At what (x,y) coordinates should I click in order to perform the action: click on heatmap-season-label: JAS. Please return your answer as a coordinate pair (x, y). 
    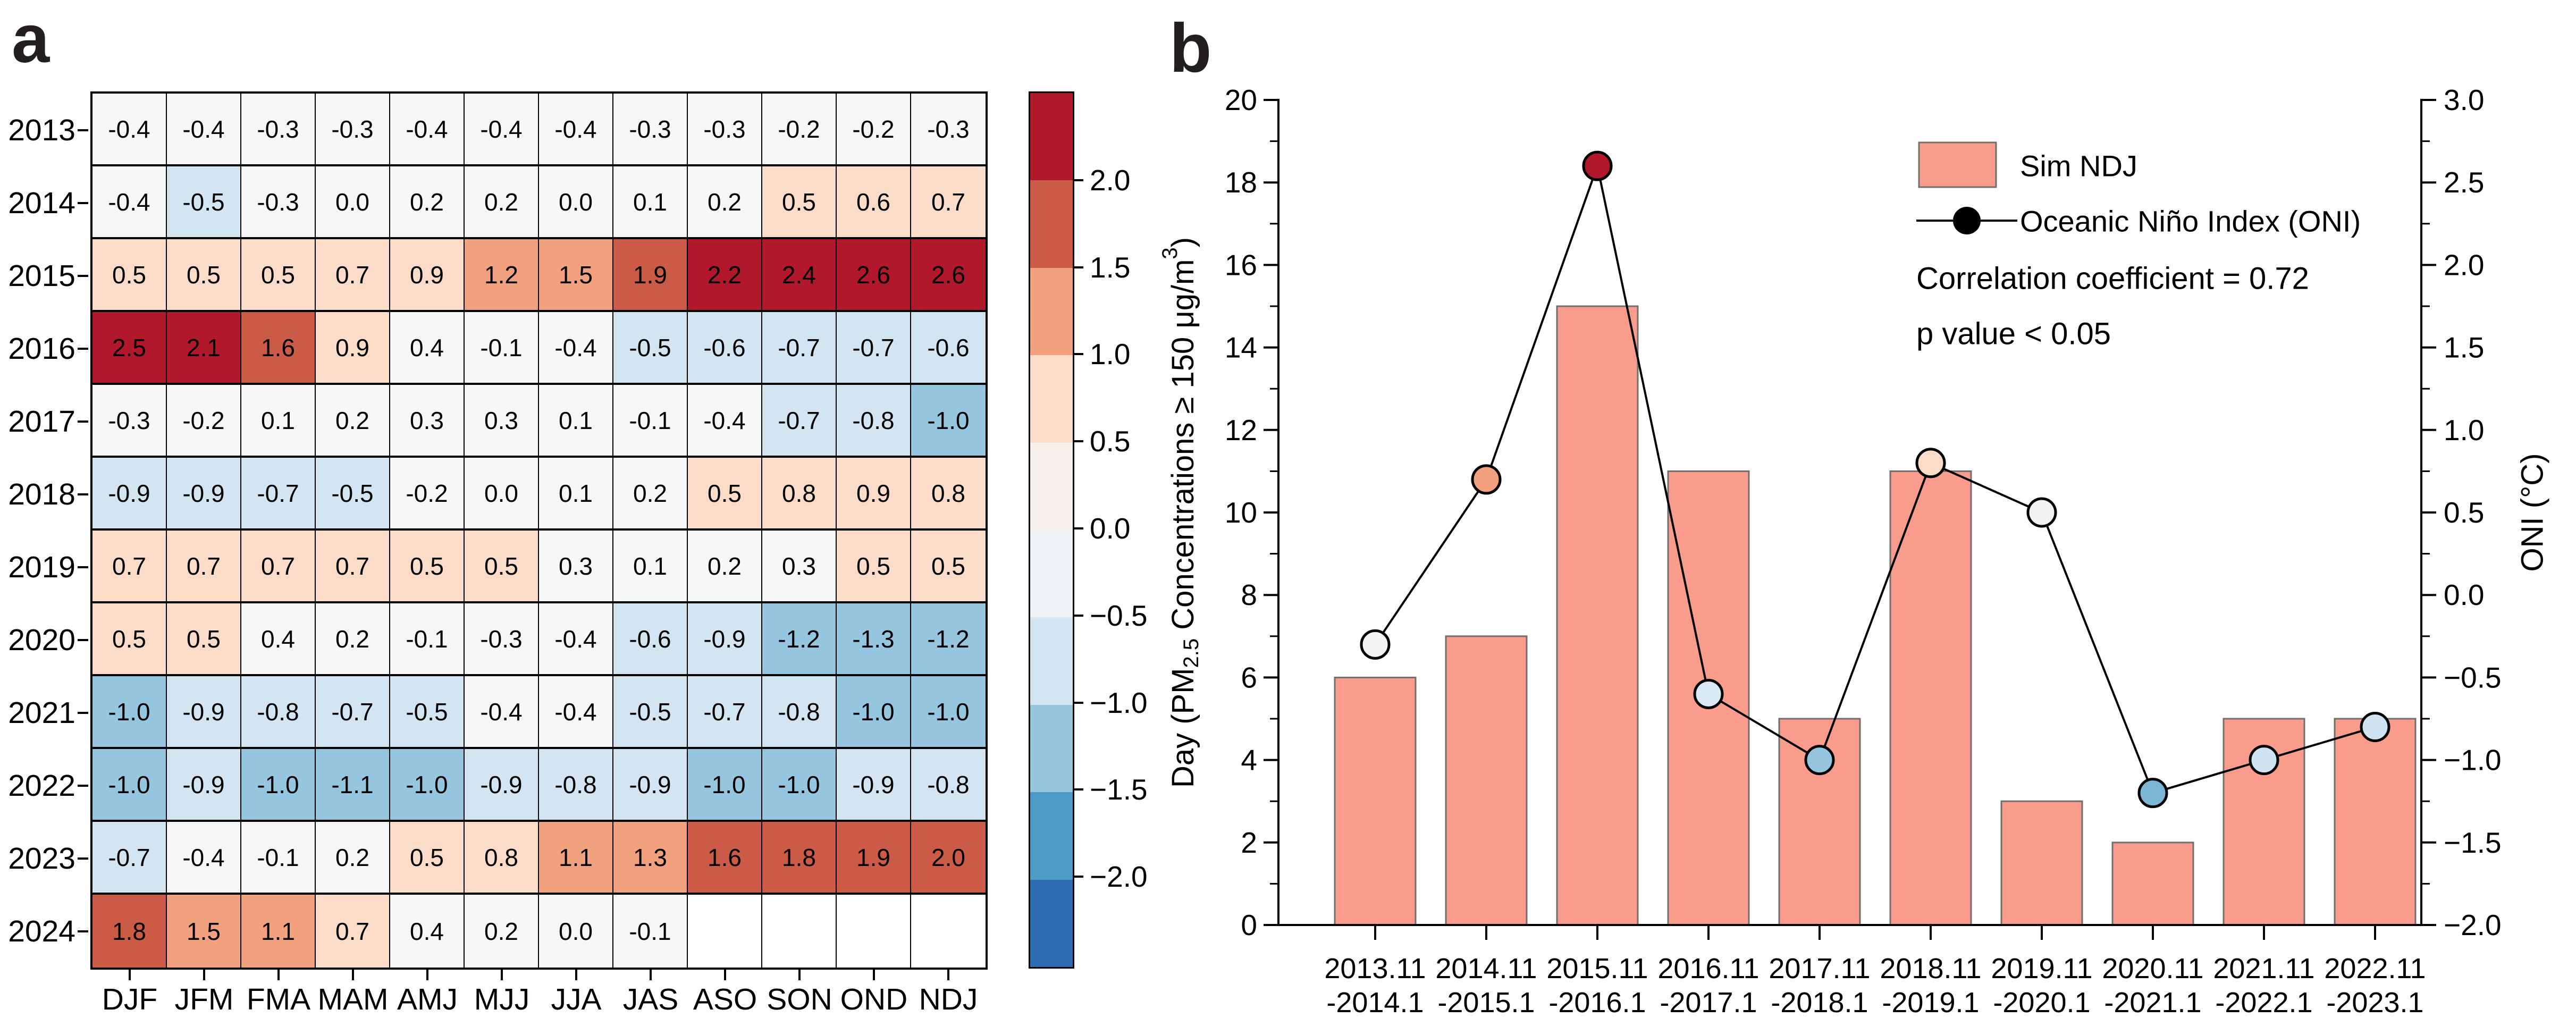
    Looking at the image, I should click on (650, 999).